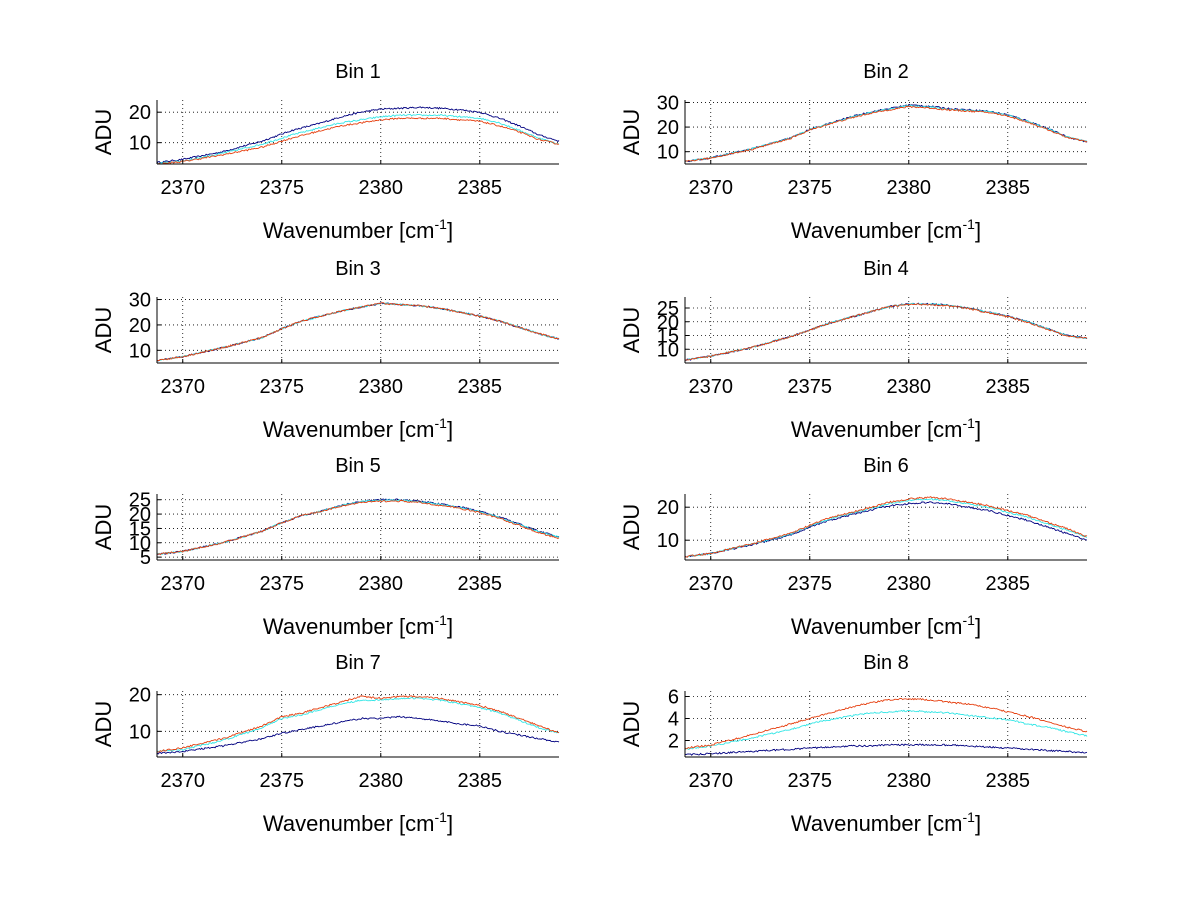 The height and width of the screenshot is (901, 1200). Describe the element at coordinates (358, 466) in the screenshot. I see `subplot-title: Bin 5` at that location.